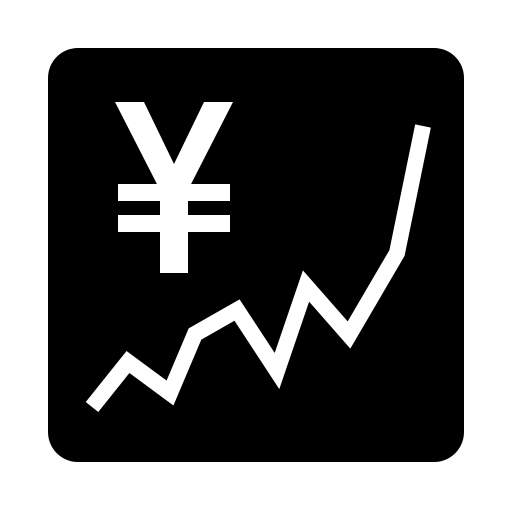 Image resolution: width=512 pixels, height=512 pixels. Describe the element at coordinates (174, 192) in the screenshot. I see `yen-sign-upper-bar` at that location.